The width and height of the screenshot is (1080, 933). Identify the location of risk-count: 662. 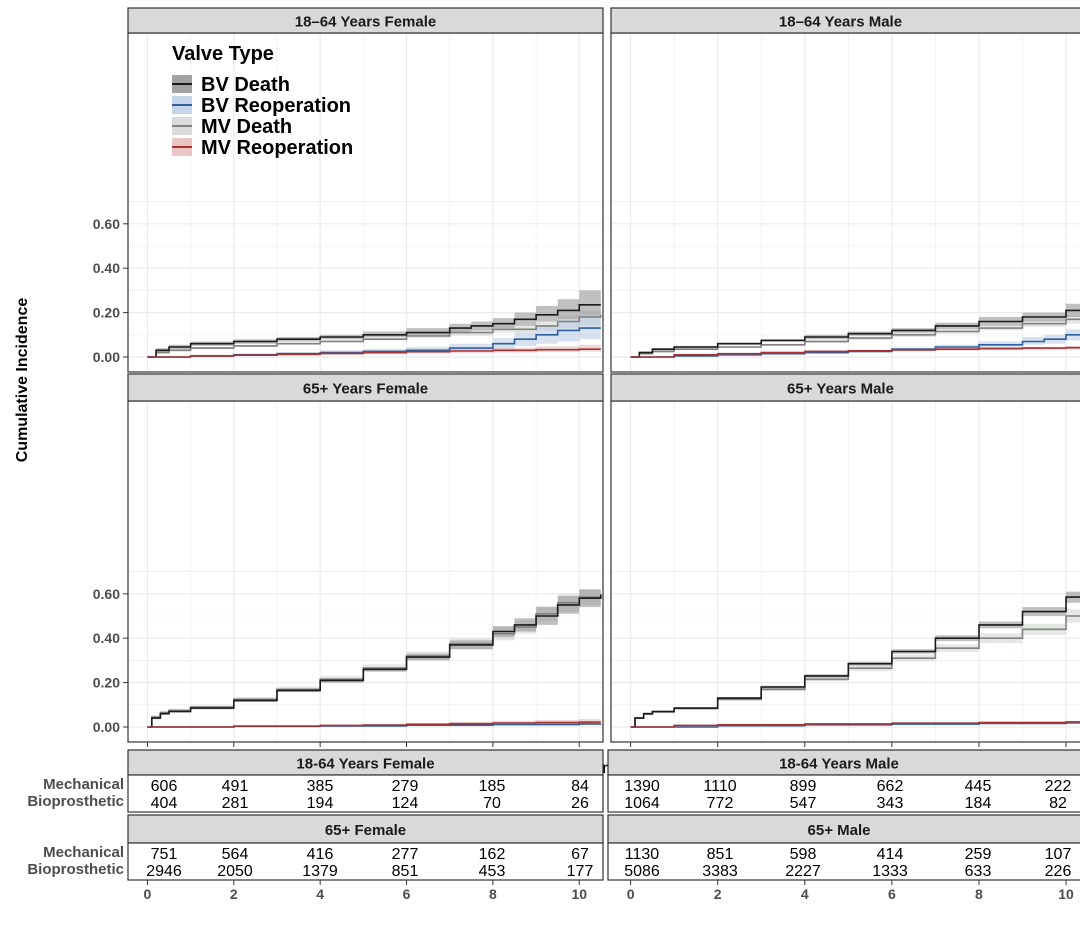
(890, 786).